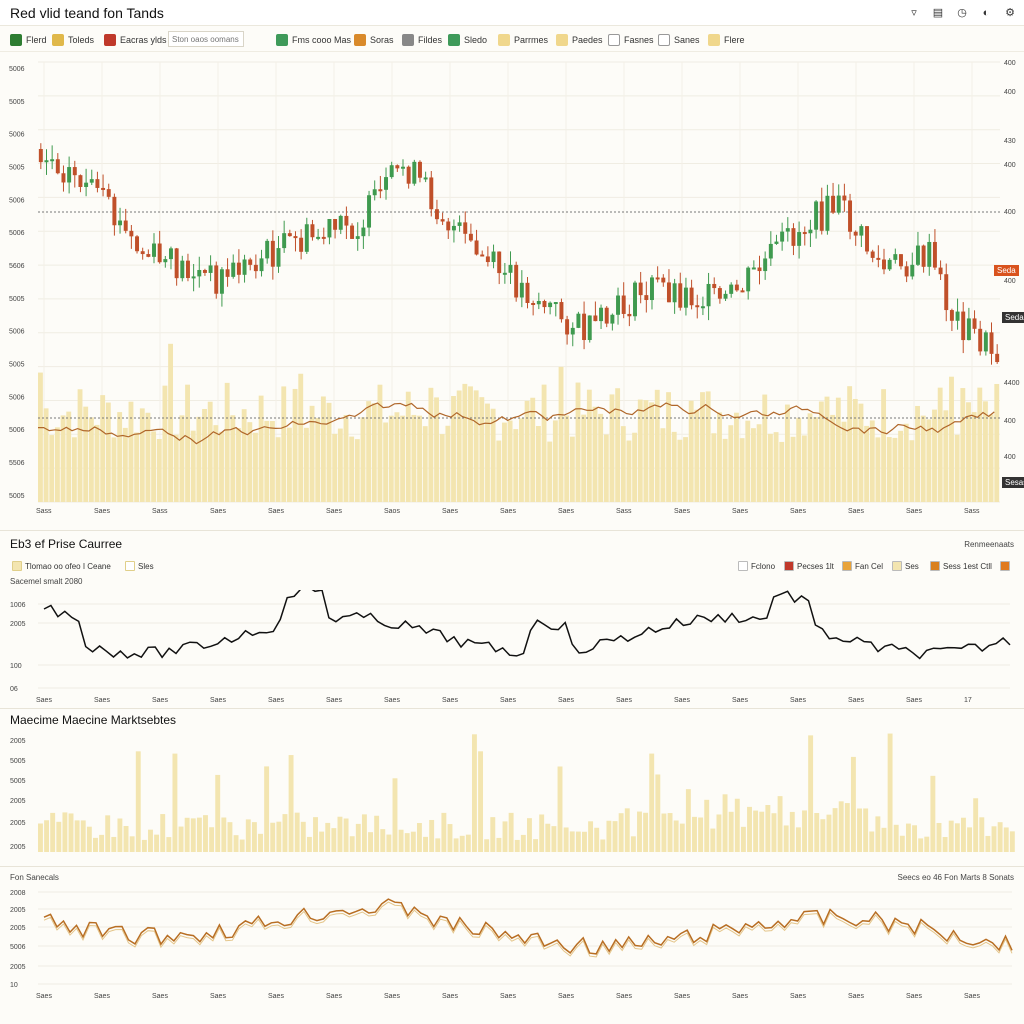  I want to click on toolbar-item: Fms cooo Mas, so click(313, 40).